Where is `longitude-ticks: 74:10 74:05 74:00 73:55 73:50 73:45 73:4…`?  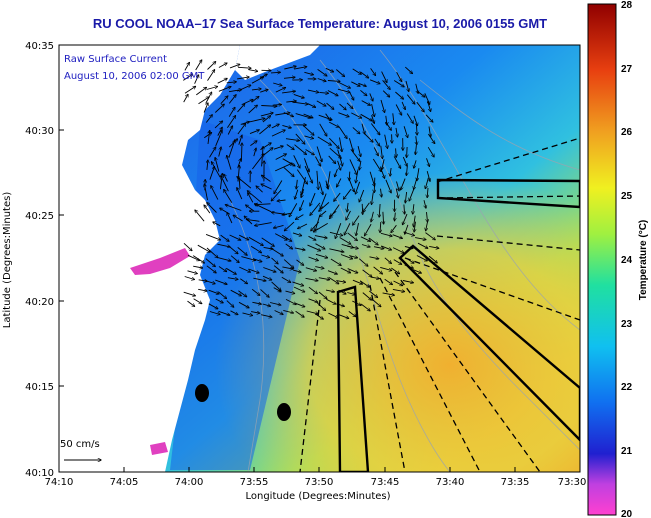 longitude-ticks: 74:10 74:05 74:00 73:55 73:50 73:45 73:4… is located at coordinates (315, 477).